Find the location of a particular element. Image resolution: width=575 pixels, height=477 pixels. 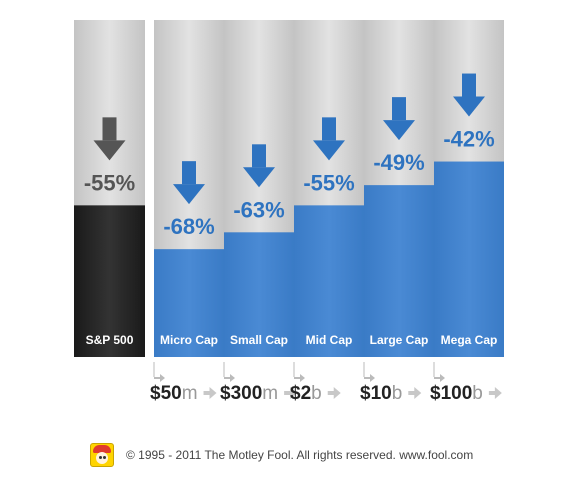

category-label: Small Cap is located at coordinates (259, 340).